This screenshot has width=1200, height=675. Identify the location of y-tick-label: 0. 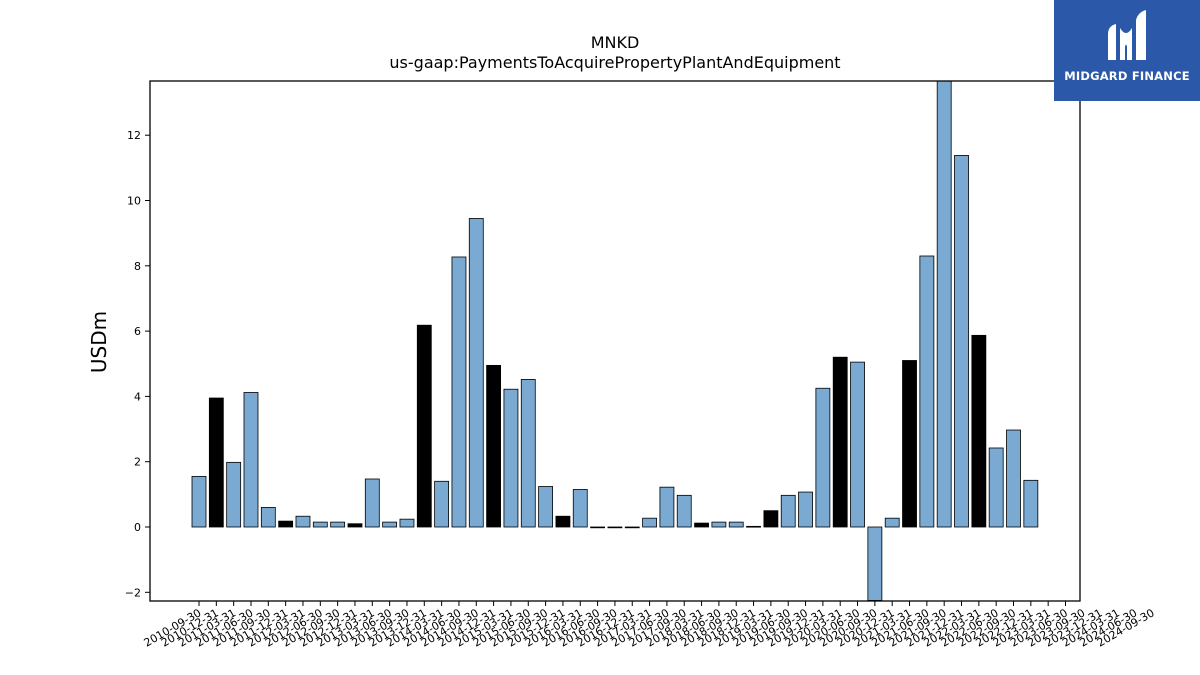
(137, 527).